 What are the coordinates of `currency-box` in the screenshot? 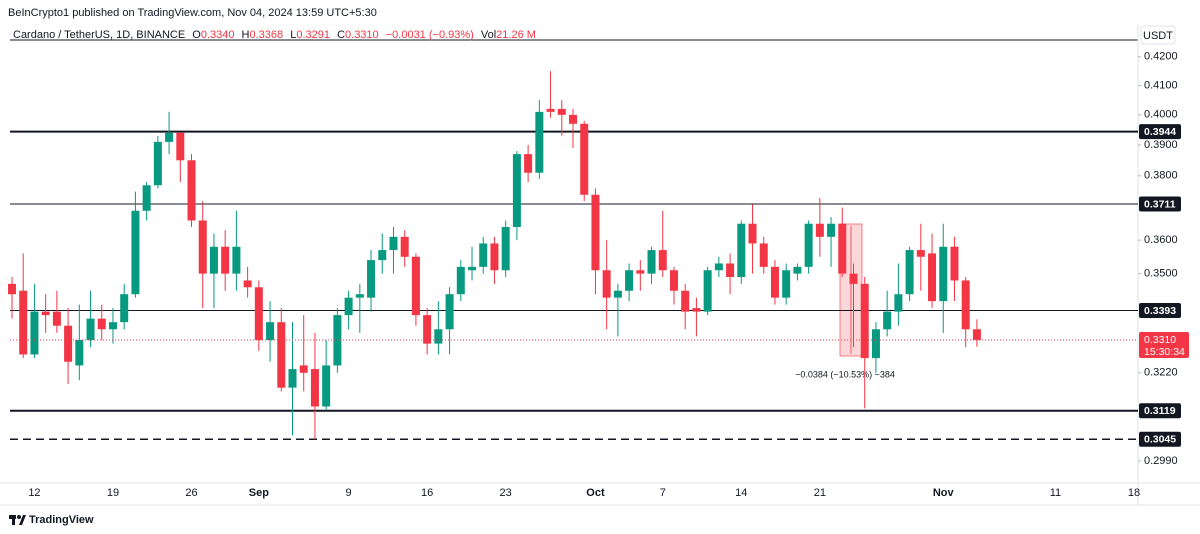 It's located at (1158, 35).